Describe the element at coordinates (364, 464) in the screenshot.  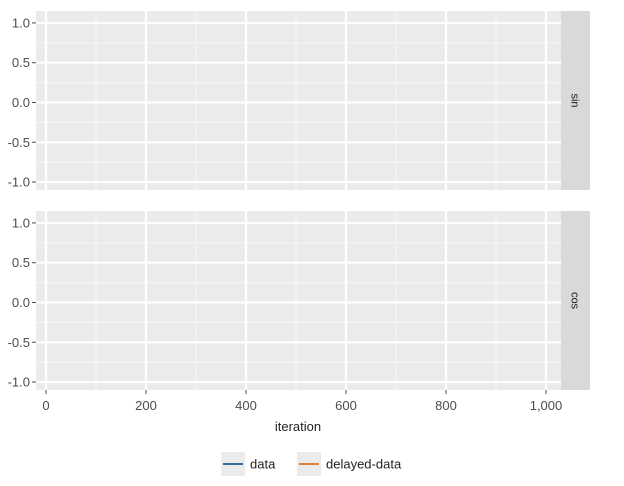
I see `legend-label: delayed-data` at that location.